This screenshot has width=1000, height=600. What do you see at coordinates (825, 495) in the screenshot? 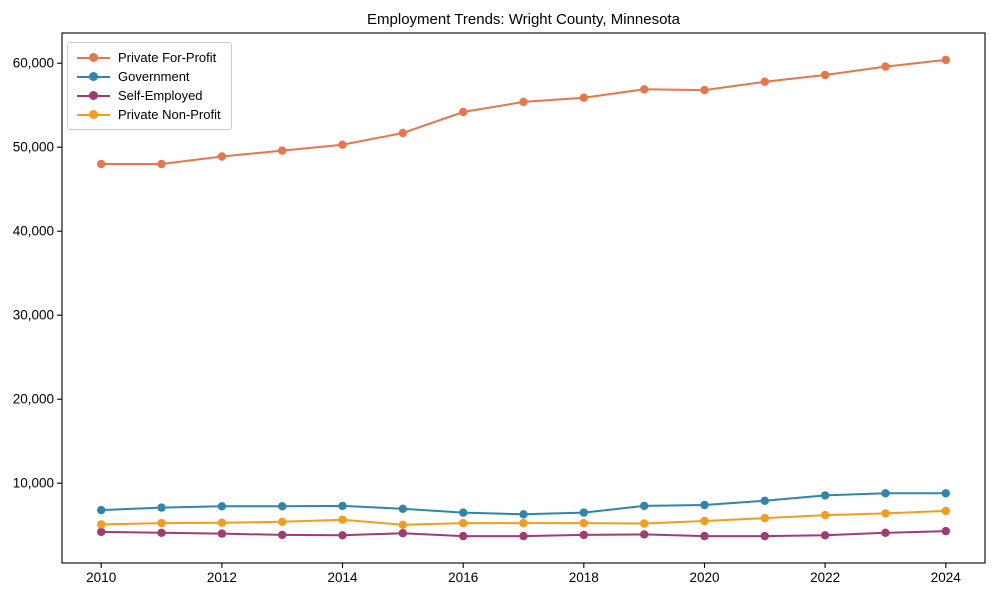
I see `data-point-government-2022` at bounding box center [825, 495].